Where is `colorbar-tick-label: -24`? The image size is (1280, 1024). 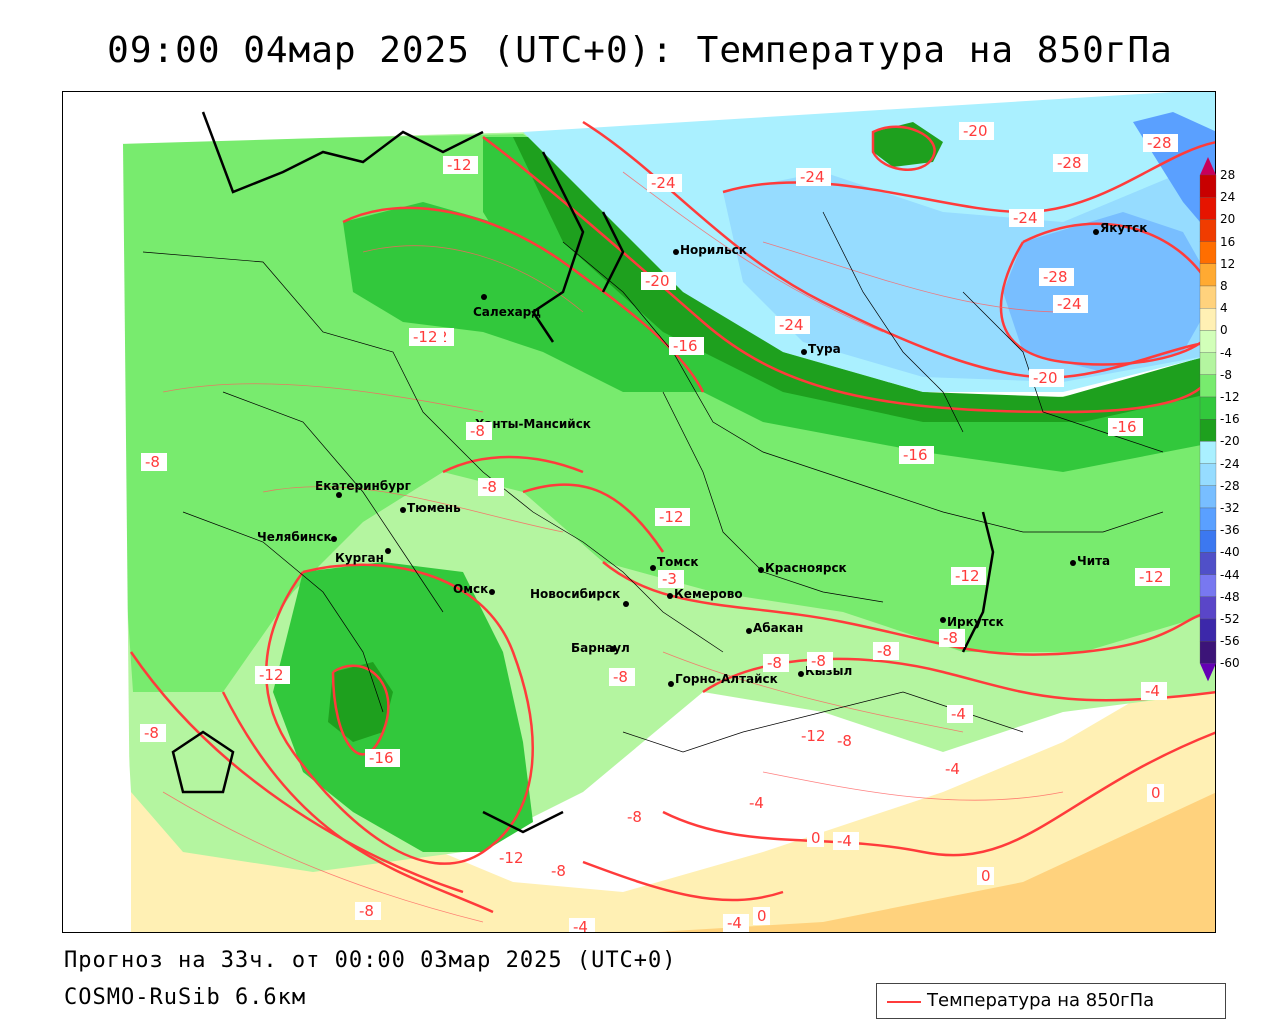
colorbar-tick-label: -24 is located at coordinates (1230, 463).